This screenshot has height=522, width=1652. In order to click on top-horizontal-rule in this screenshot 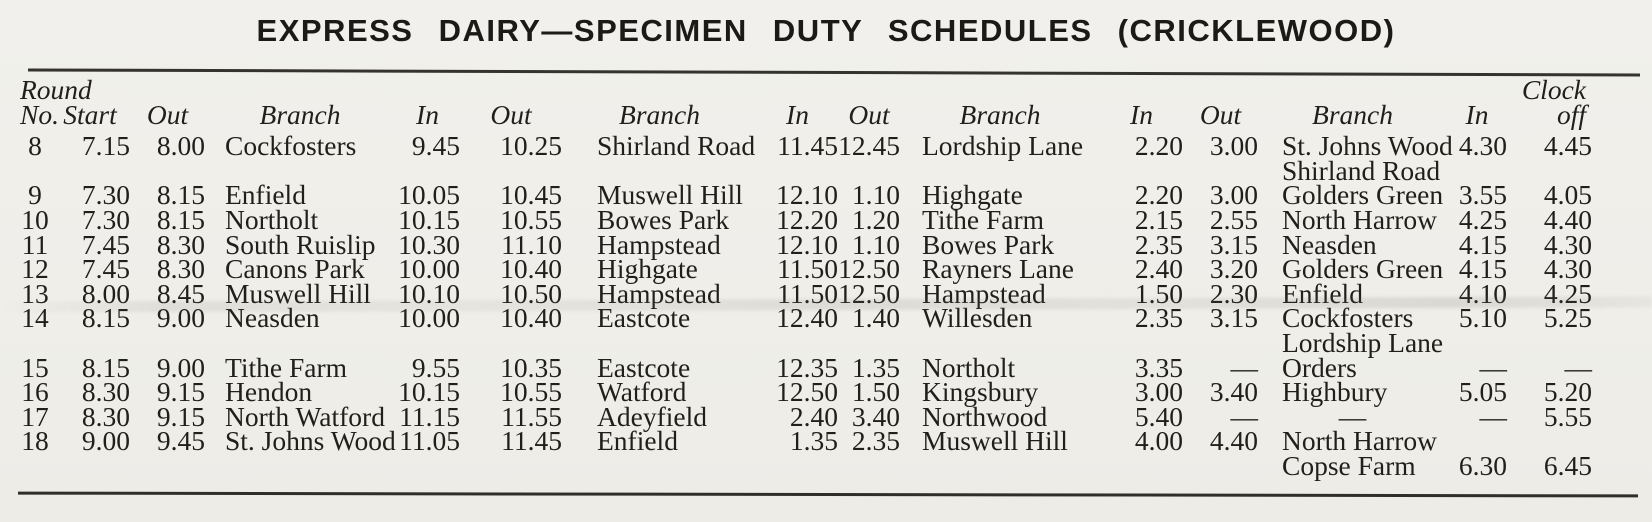, I will do `click(834, 72)`.